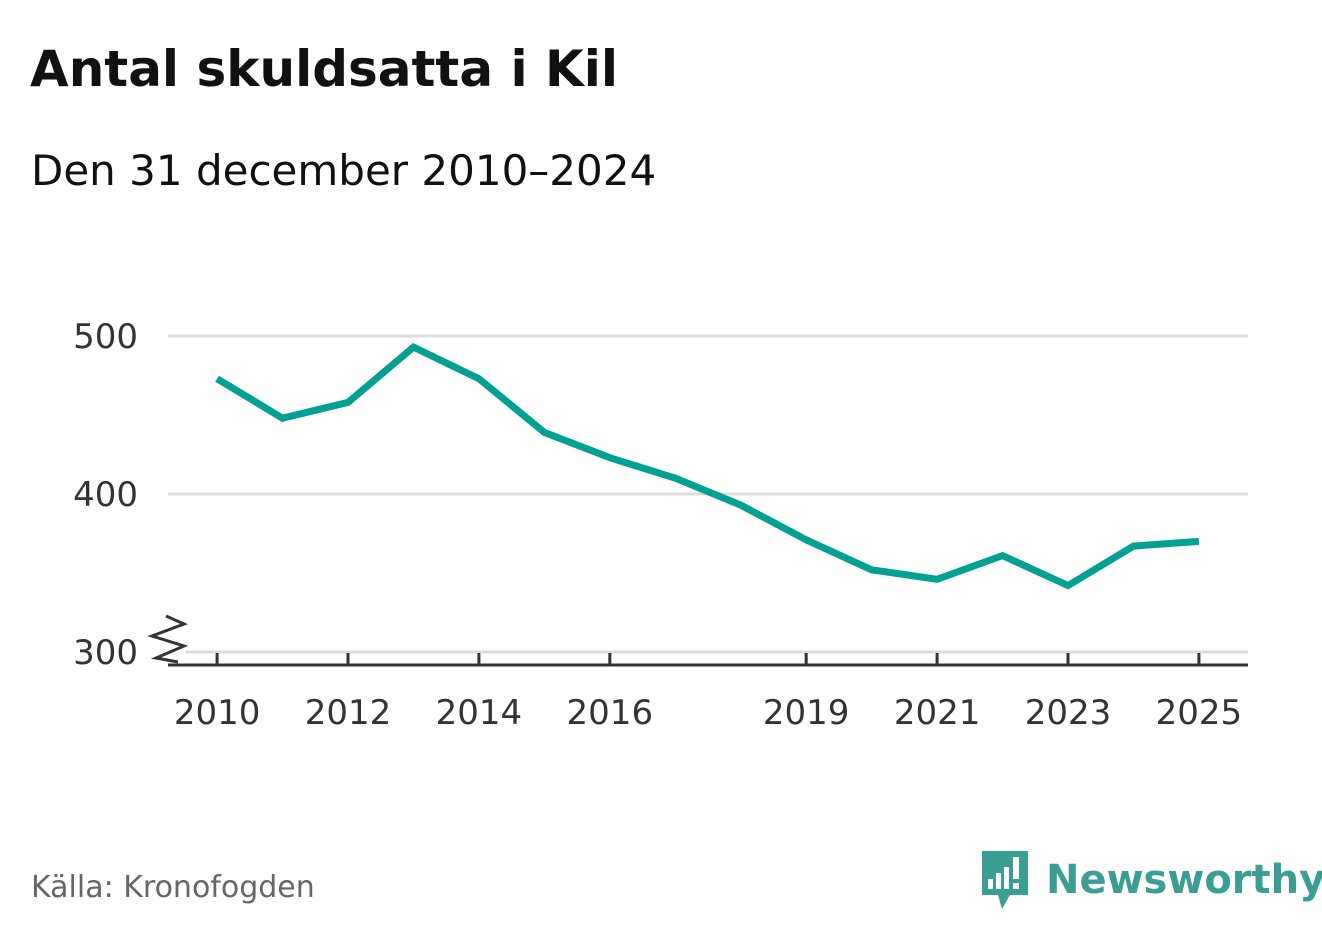 This screenshot has height=939, width=1322. I want to click on x-tick-label-2016: 2016, so click(610, 713).